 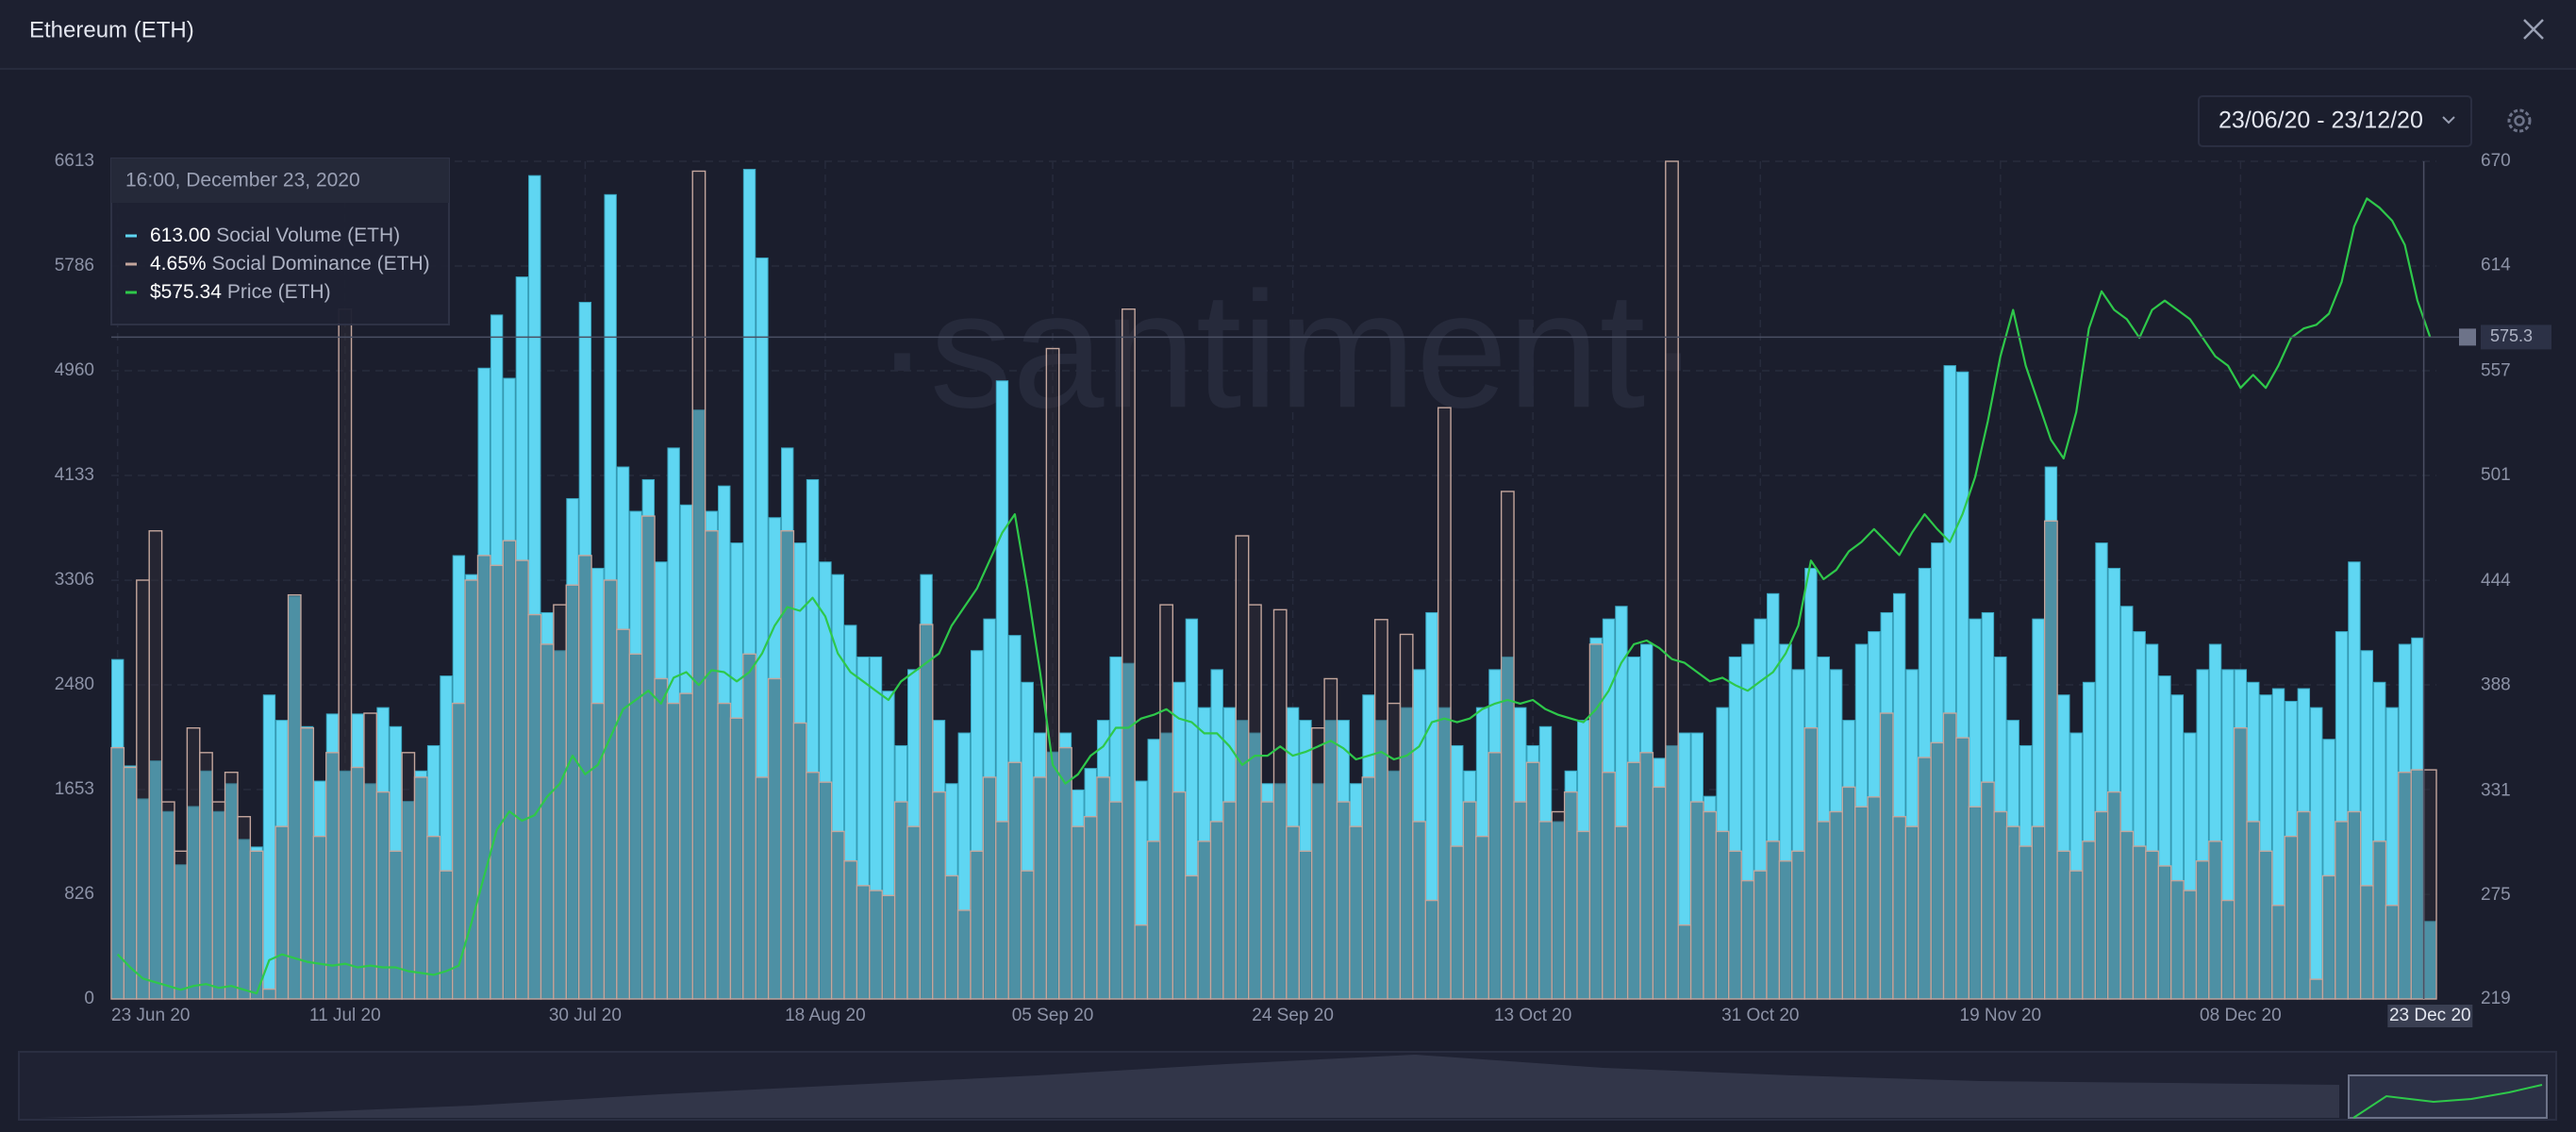 I want to click on x-tick-label: 30 Jul 20, so click(x=586, y=1015).